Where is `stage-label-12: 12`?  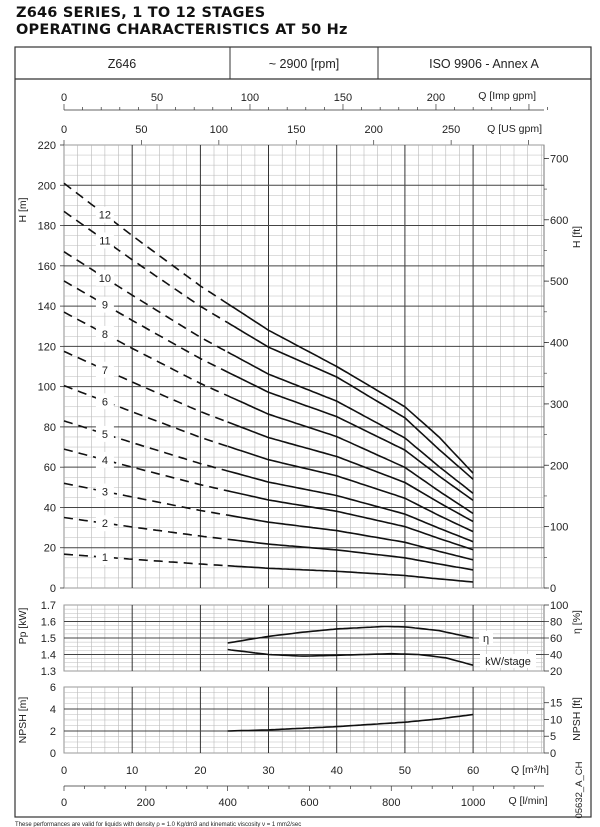
stage-label-12: 12 is located at coordinates (105, 216).